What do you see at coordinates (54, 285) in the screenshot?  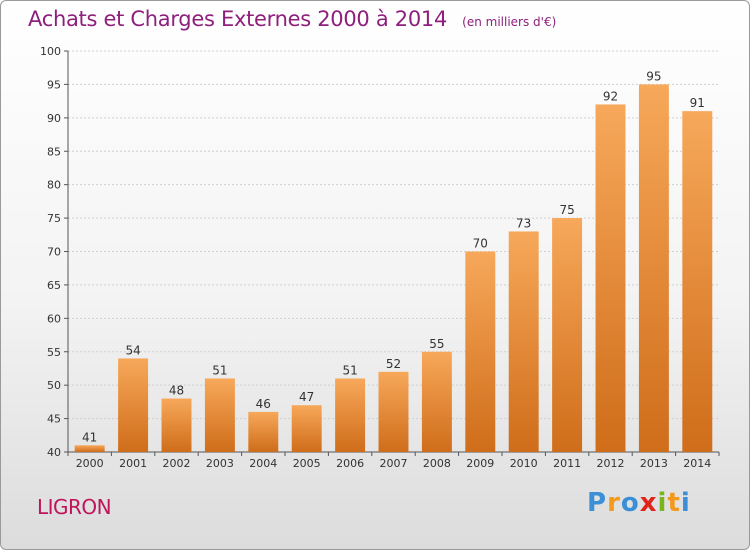 I see `y-tick-label: 65` at bounding box center [54, 285].